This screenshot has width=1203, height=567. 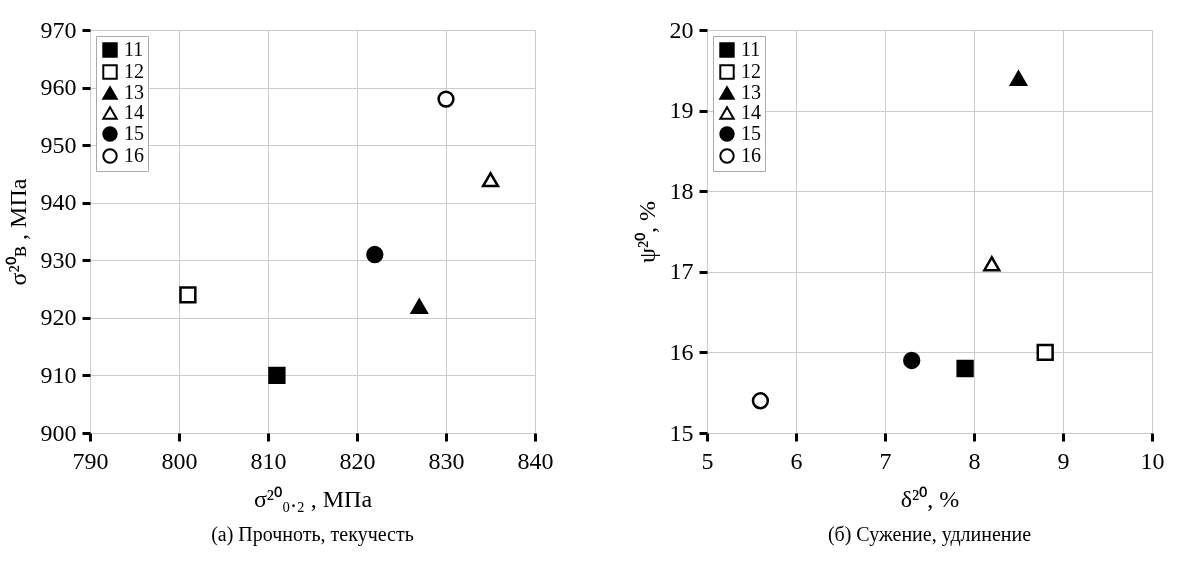 What do you see at coordinates (796, 460) in the screenshot?
I see `x-tick-label: 6` at bounding box center [796, 460].